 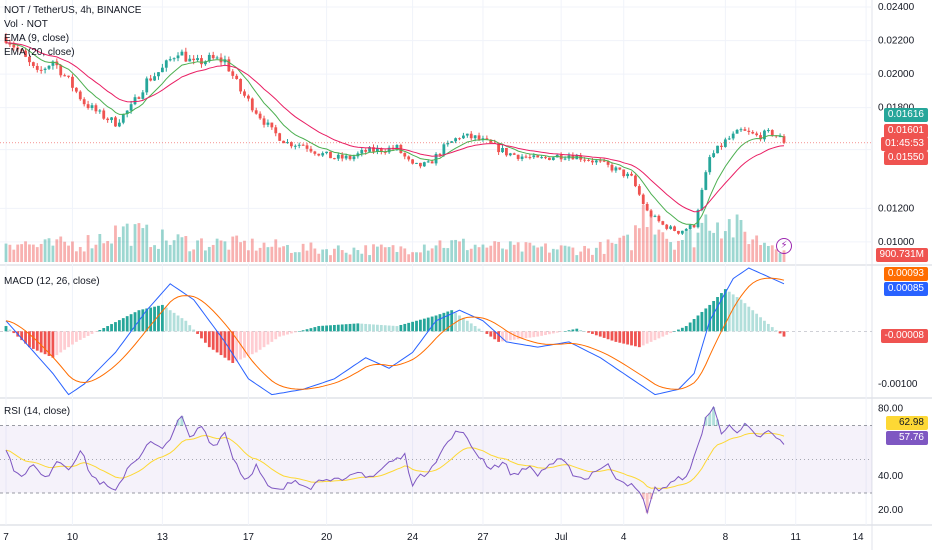 I want to click on flash-icon: ⚡, so click(x=784, y=246).